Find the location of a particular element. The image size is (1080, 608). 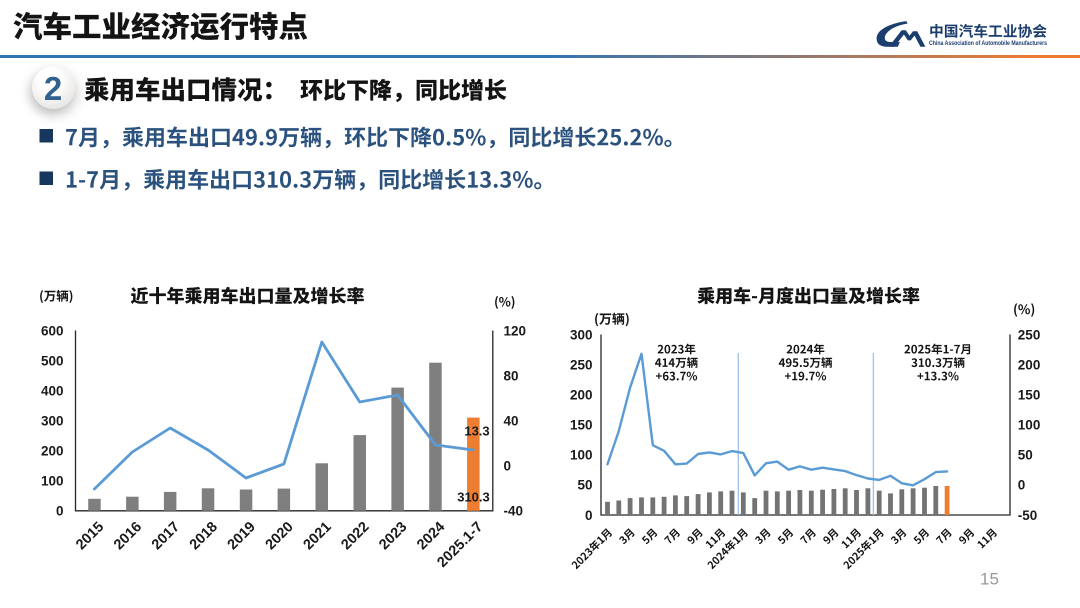

svg-text: 2016 is located at coordinates (128, 536).